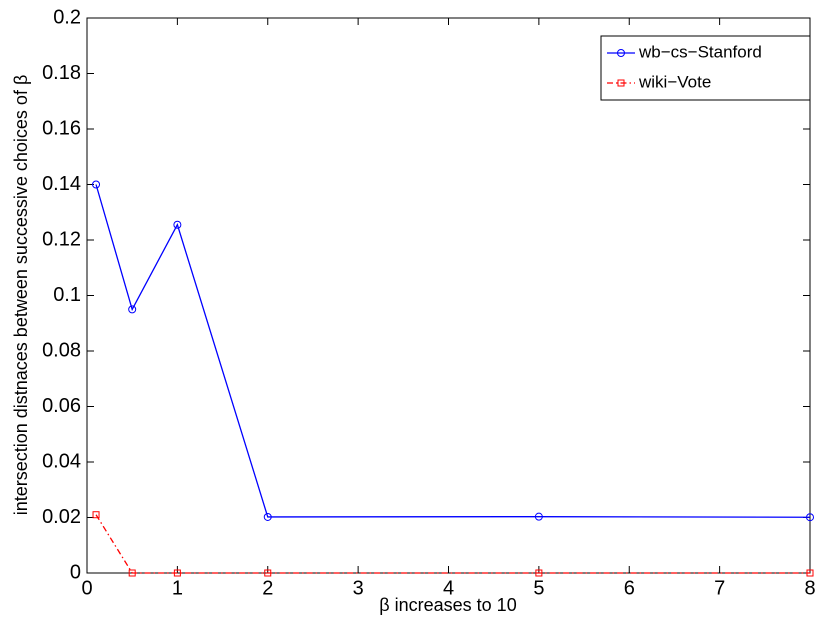 The image size is (830, 635). Describe the element at coordinates (61, 184) in the screenshot. I see `y-tick-label: 0.14` at that location.